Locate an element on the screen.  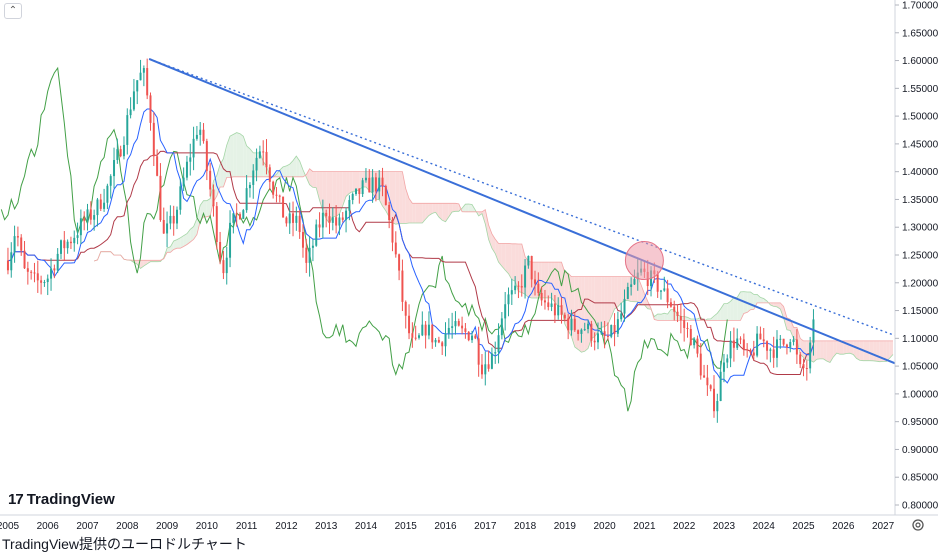
brand-logo: 17 TradingView is located at coordinates (61, 499).